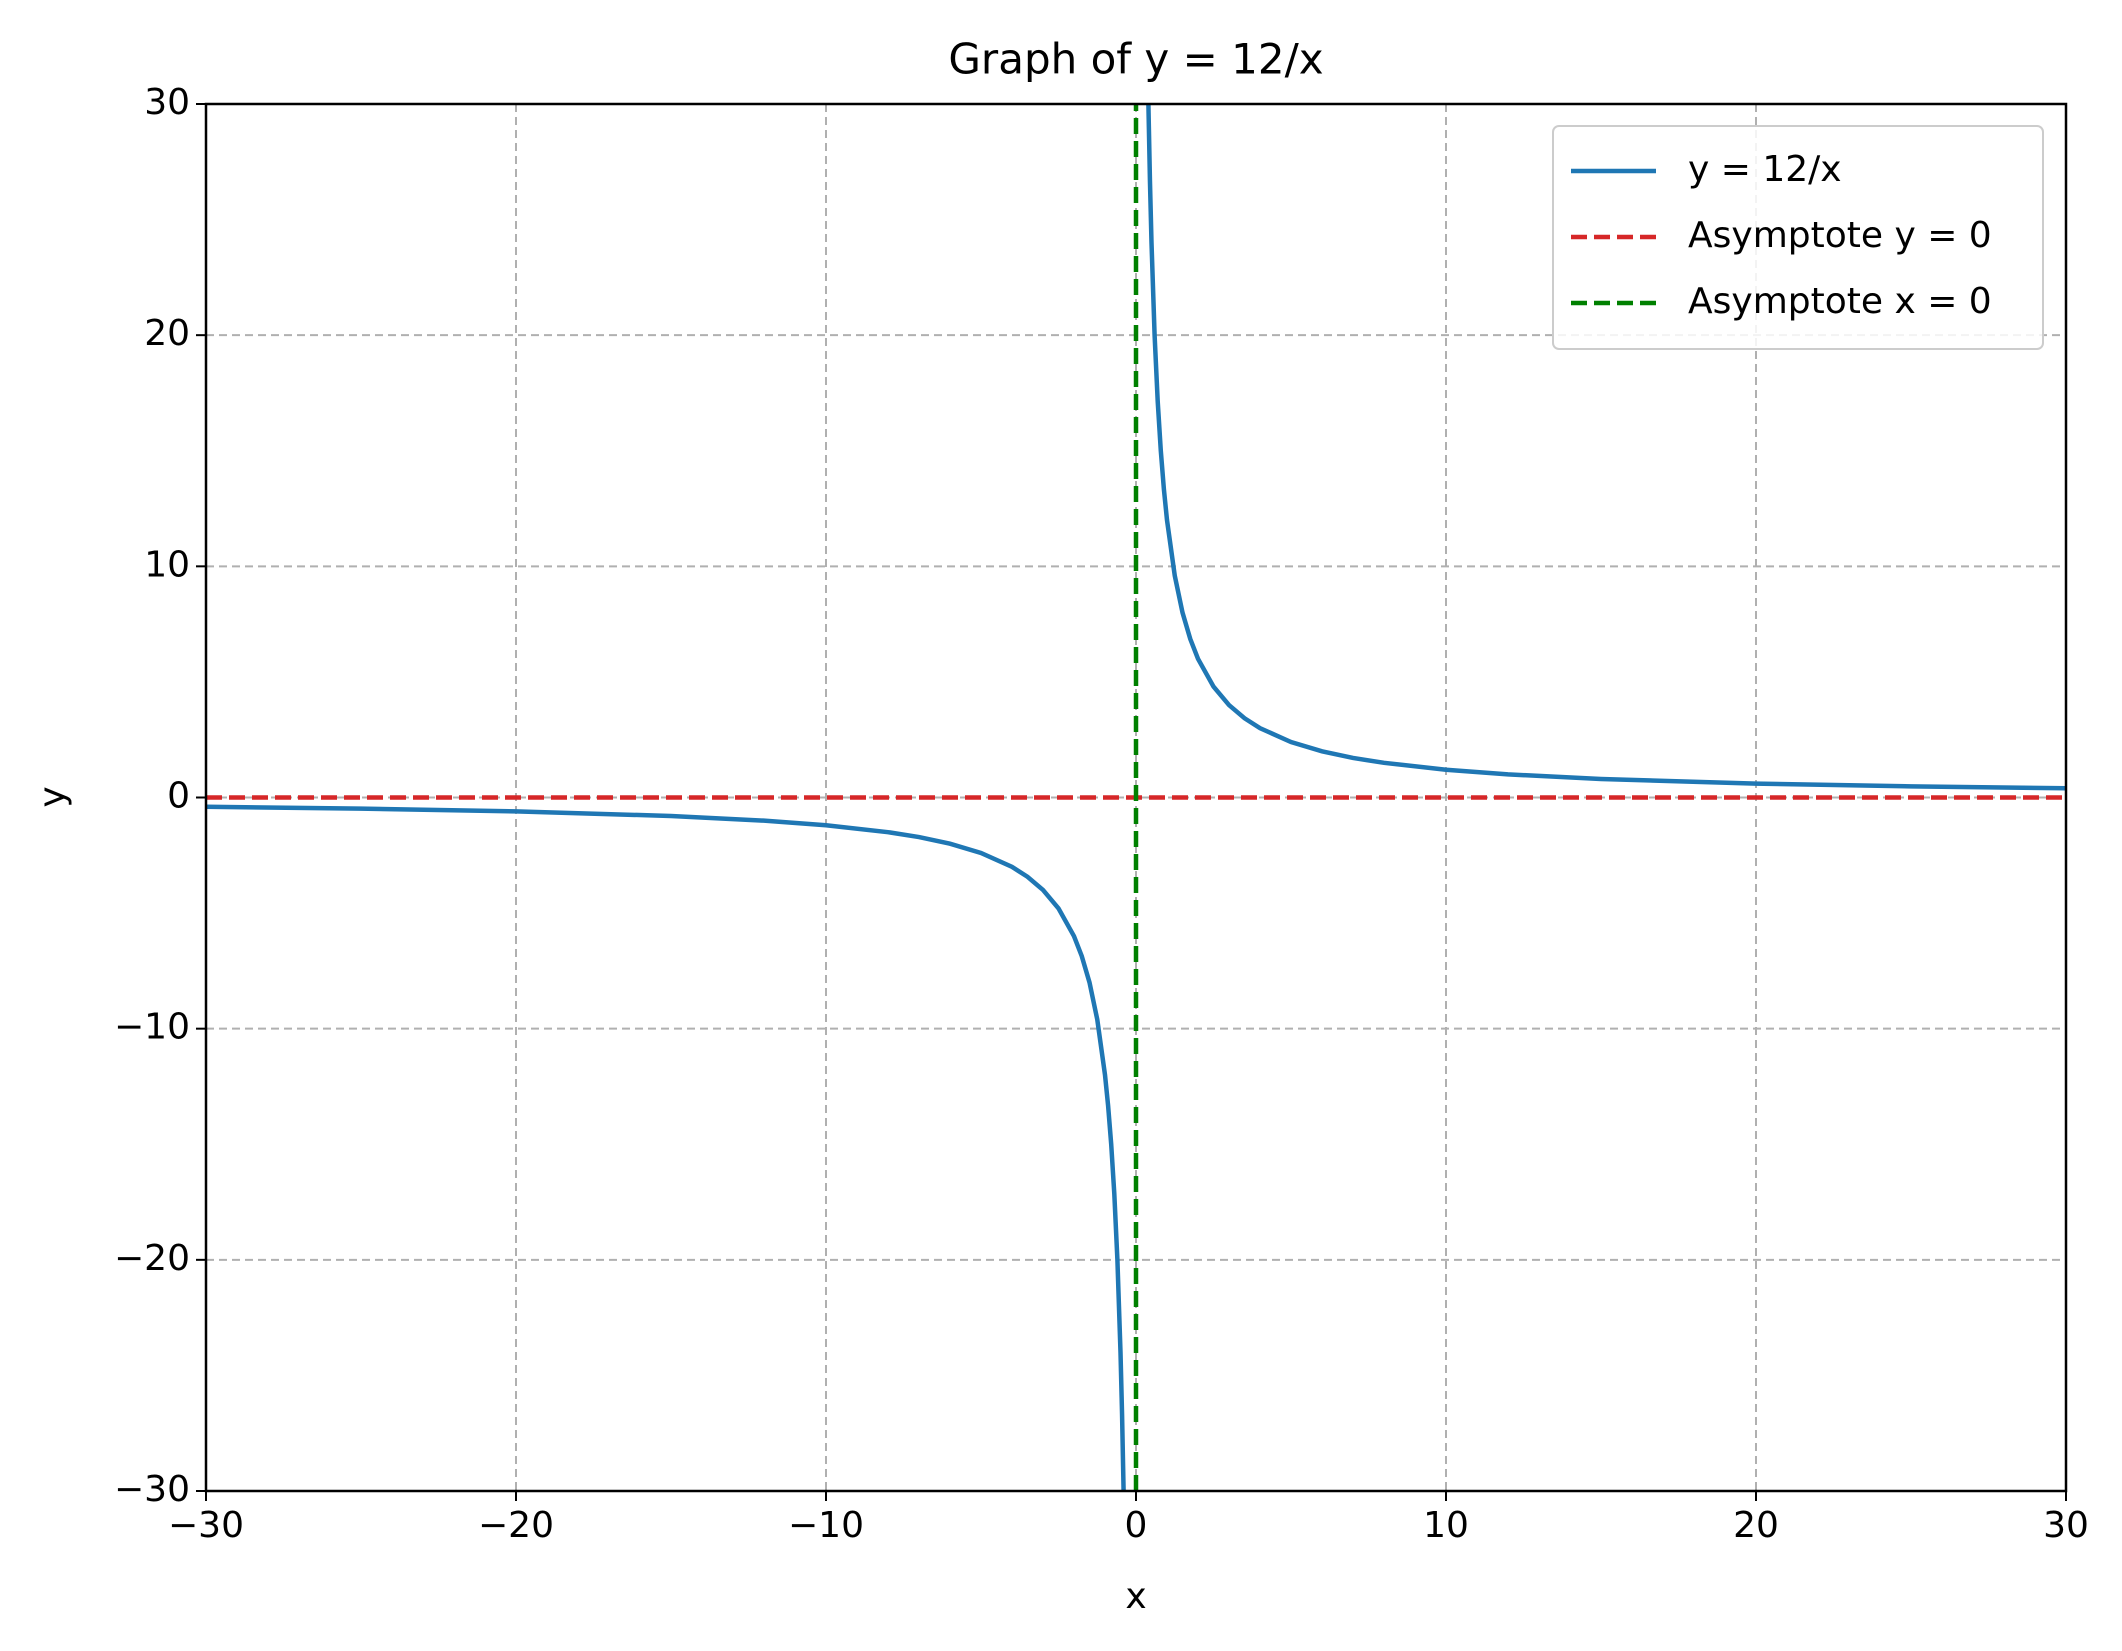  I want to click on y-tick-label: 10, so click(167, 564).